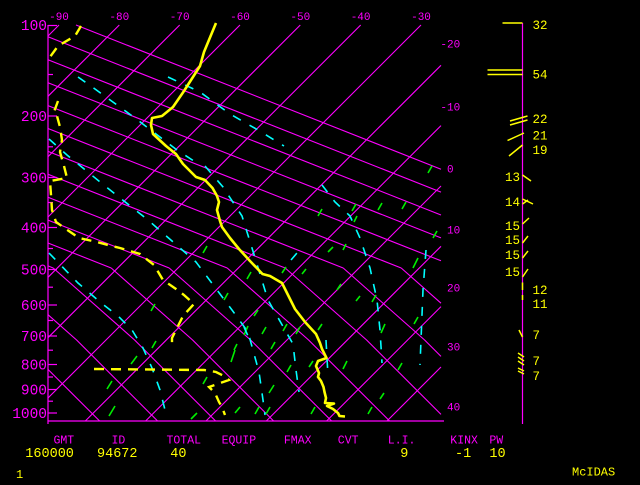  What do you see at coordinates (34, 338) in the screenshot?
I see `svg-text: 700` at bounding box center [34, 338].